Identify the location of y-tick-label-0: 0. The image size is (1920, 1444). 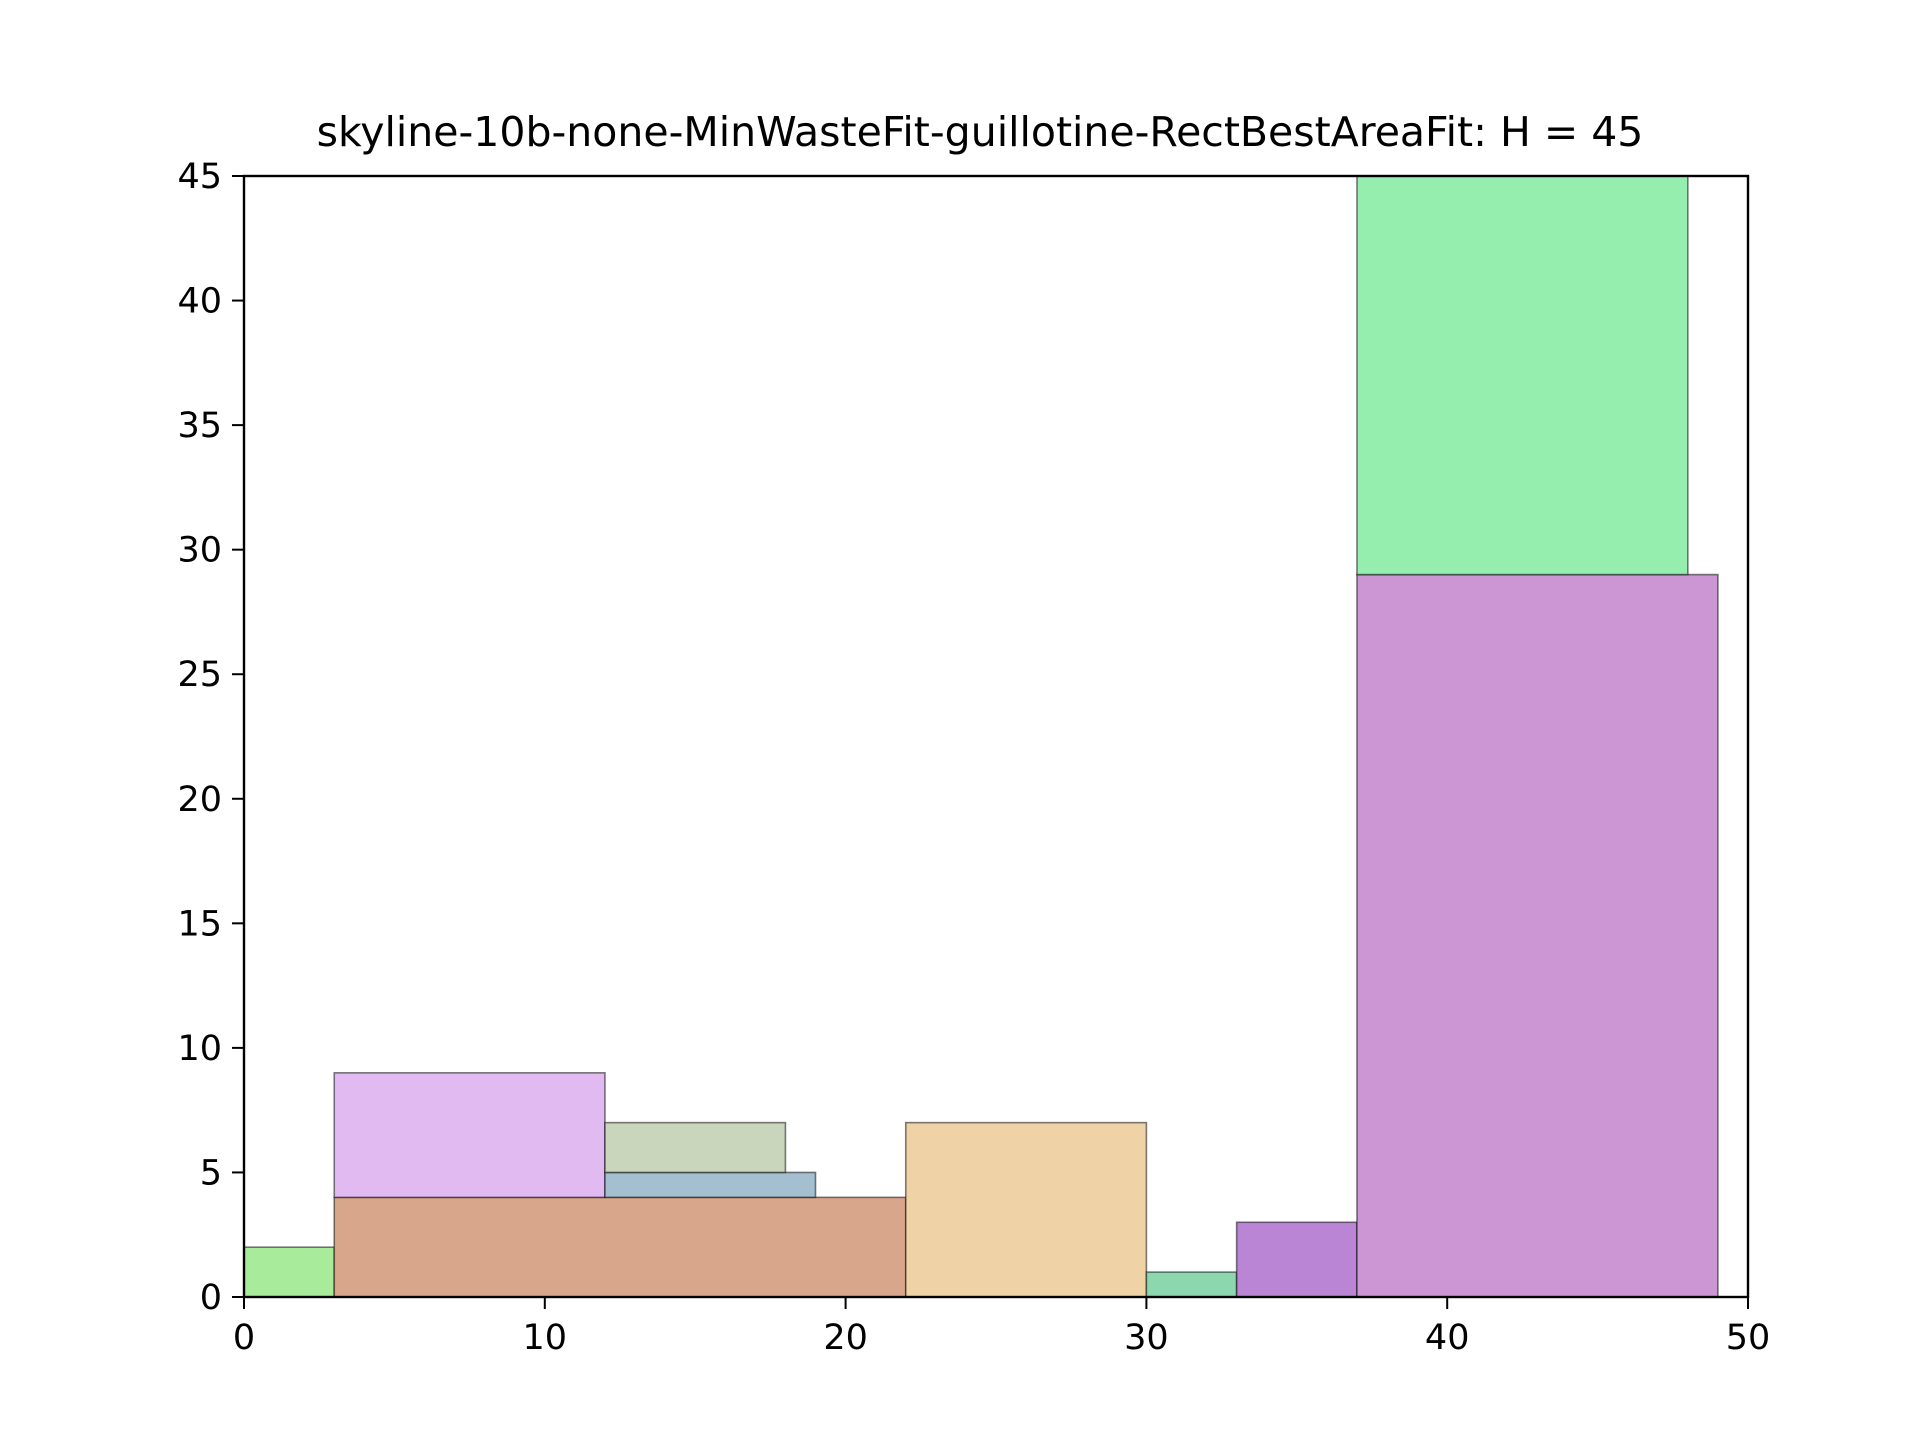
(211, 1298).